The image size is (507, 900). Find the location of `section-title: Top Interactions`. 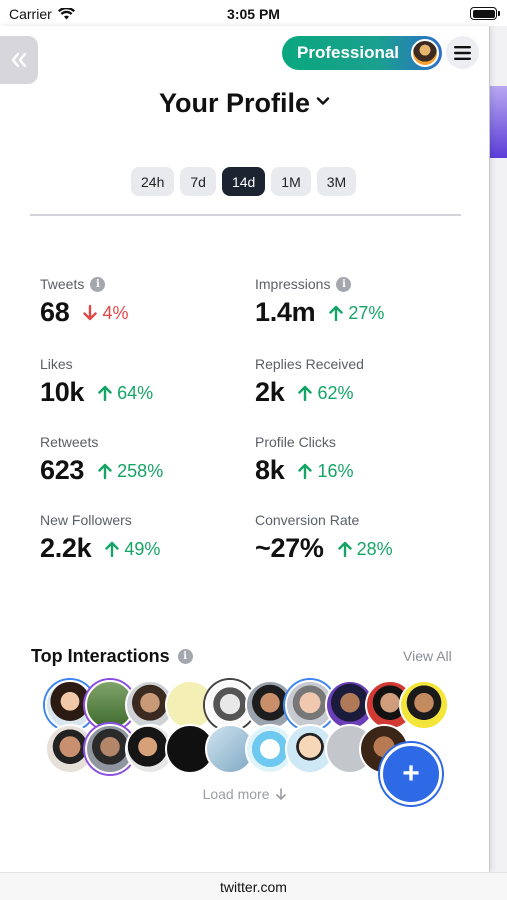

section-title: Top Interactions is located at coordinates (100, 656).